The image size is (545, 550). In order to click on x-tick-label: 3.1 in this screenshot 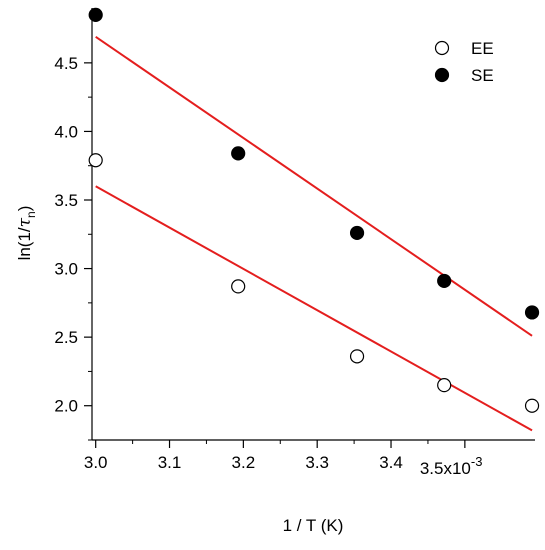, I will do `click(170, 462)`.